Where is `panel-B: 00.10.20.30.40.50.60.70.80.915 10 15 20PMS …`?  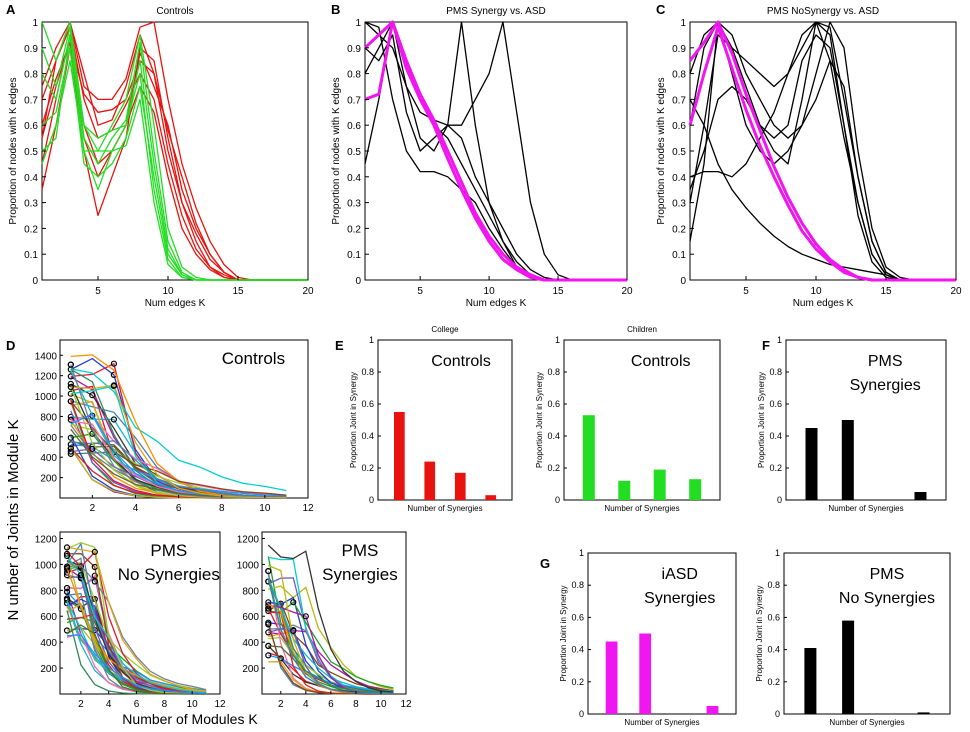
panel-B: 00.10.20.30.40.50.60.70.80.915 10 15 20PMS … is located at coordinates (482, 155).